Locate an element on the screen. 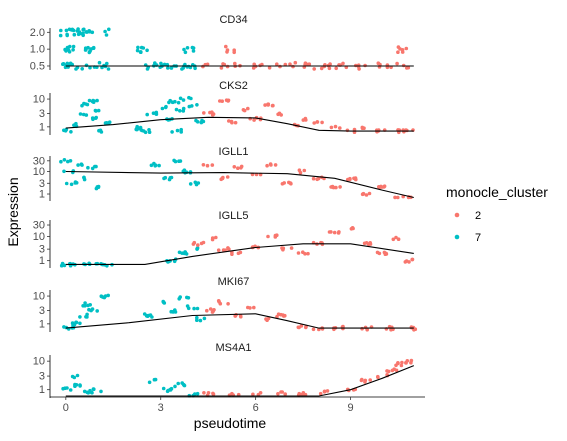 The width and height of the screenshot is (567, 441). y-tick-label: 30 is located at coordinates (39, 226).